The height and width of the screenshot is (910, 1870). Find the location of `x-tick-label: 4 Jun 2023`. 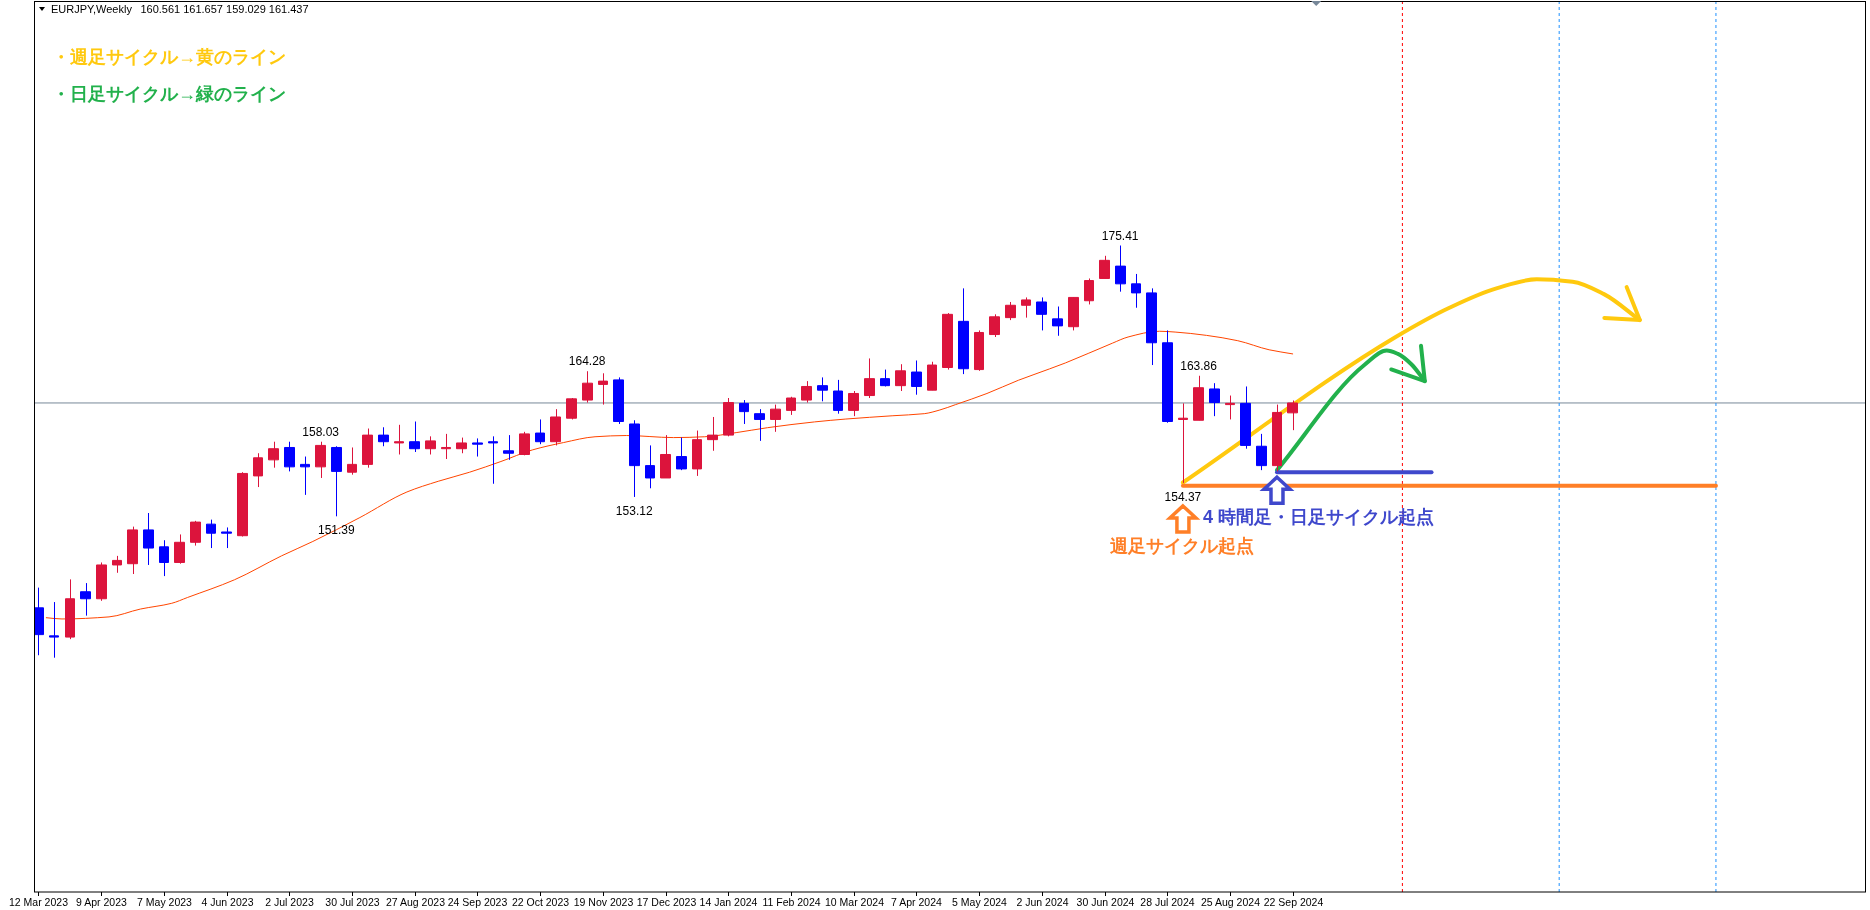

x-tick-label: 4 Jun 2023 is located at coordinates (227, 902).